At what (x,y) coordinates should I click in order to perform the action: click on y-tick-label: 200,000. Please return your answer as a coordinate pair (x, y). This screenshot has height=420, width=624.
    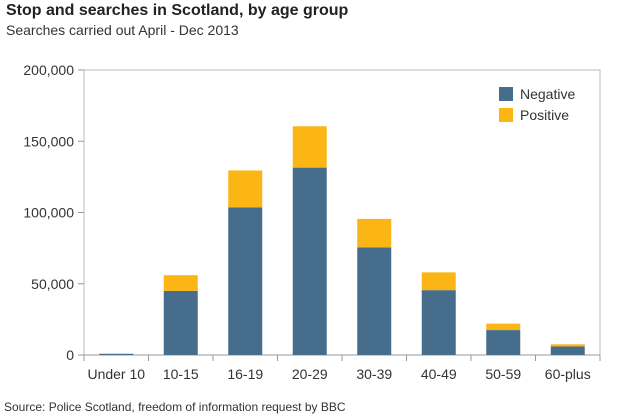
    Looking at the image, I should click on (48, 70).